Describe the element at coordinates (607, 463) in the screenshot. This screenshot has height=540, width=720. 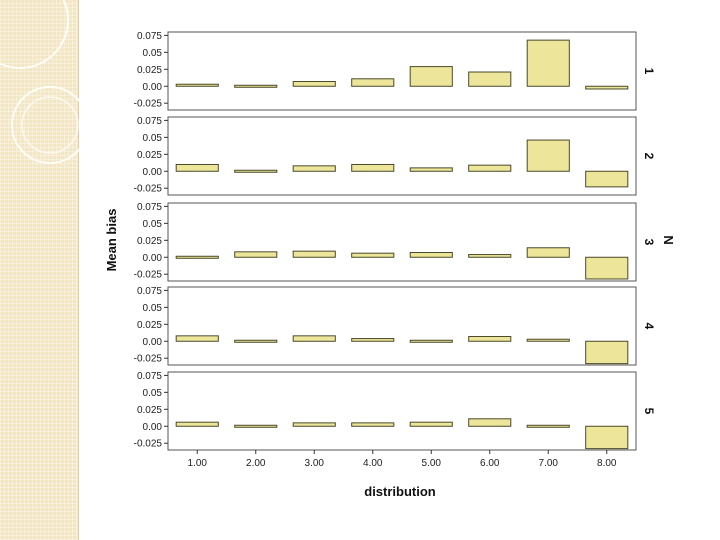
I see `x-tick-label: 8.00` at that location.